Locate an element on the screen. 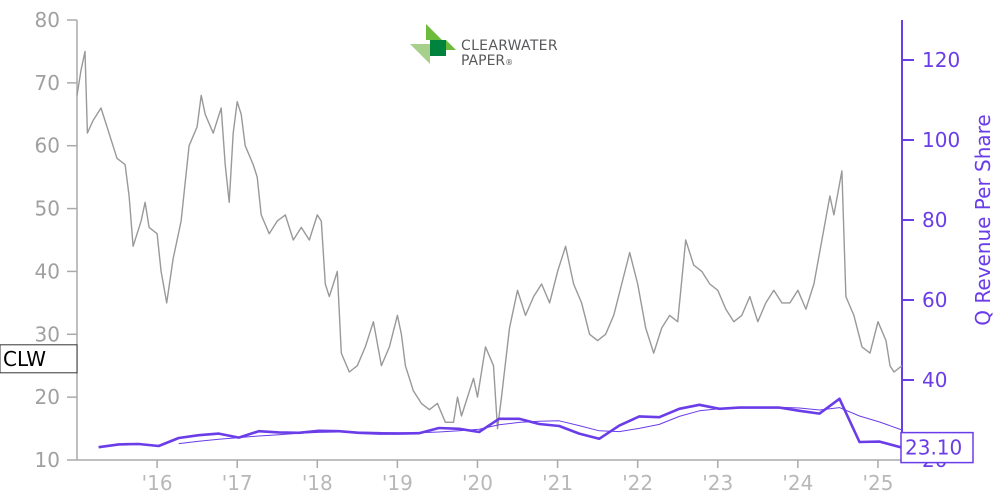  logo-mark-accent is located at coordinates (451, 45).